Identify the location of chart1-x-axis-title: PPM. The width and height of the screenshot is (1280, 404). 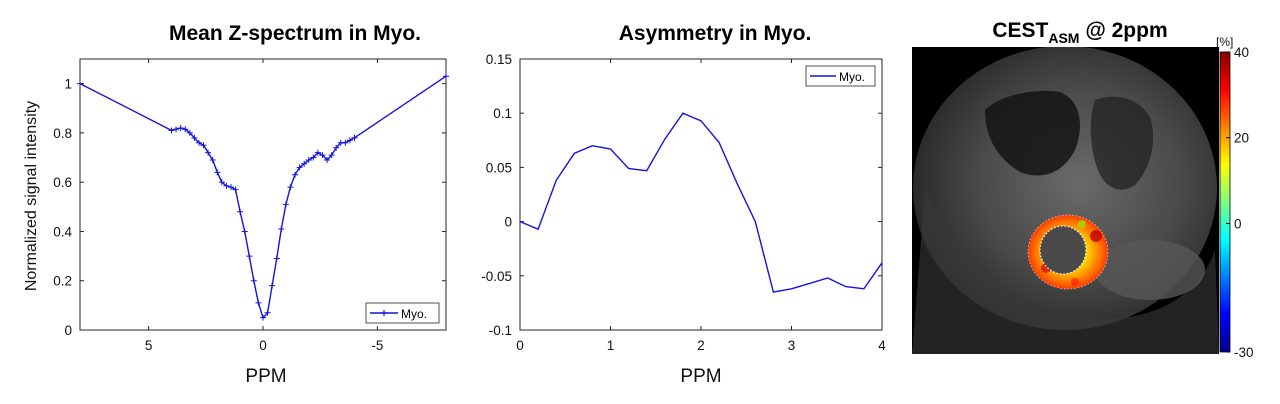
(265, 376).